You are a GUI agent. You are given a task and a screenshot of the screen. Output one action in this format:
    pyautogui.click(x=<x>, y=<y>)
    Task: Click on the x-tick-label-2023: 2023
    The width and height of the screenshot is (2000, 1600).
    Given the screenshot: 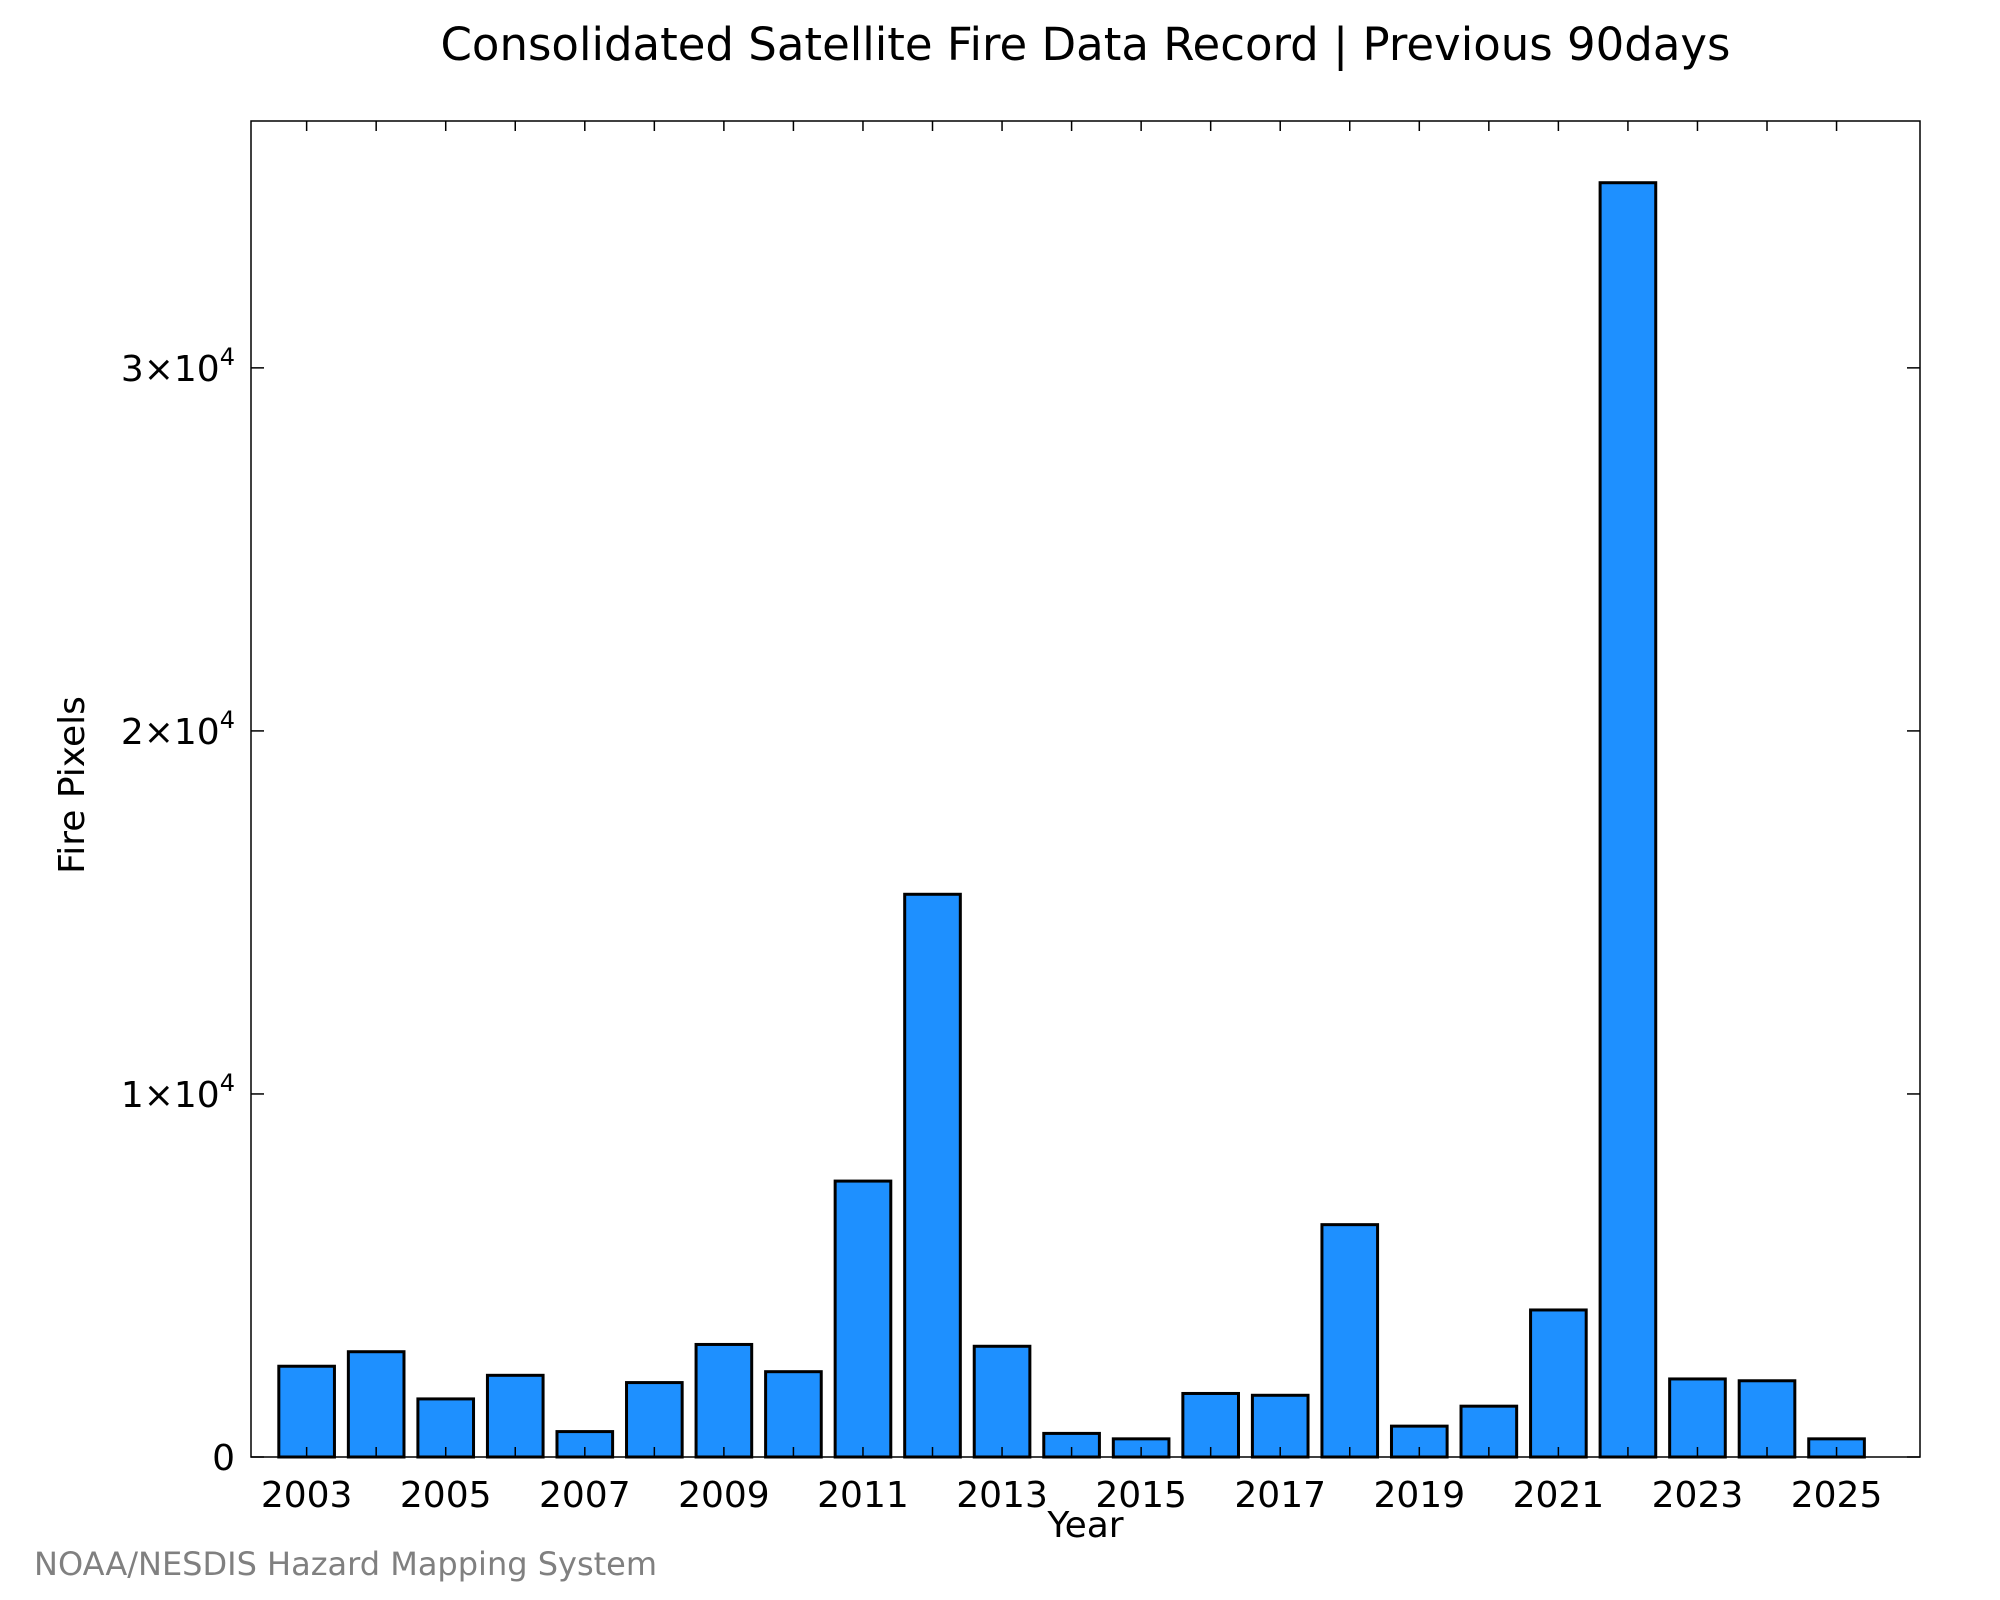 What is the action you would take?
    pyautogui.click(x=1698, y=1495)
    